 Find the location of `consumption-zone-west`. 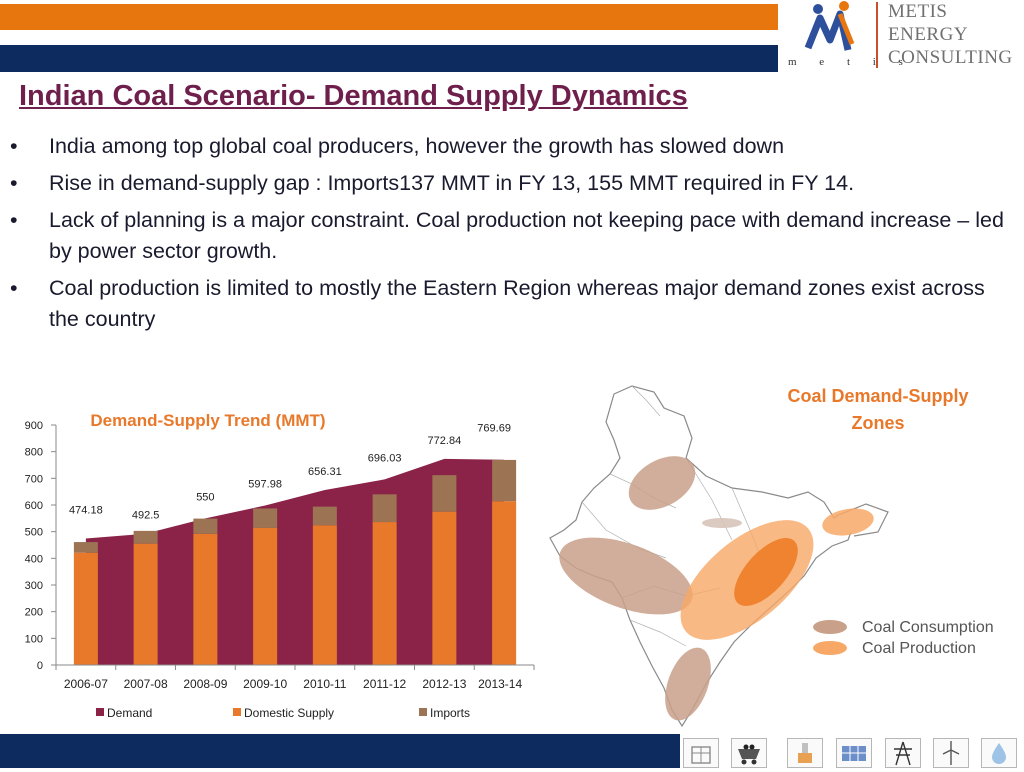

consumption-zone-west is located at coordinates (626, 576).